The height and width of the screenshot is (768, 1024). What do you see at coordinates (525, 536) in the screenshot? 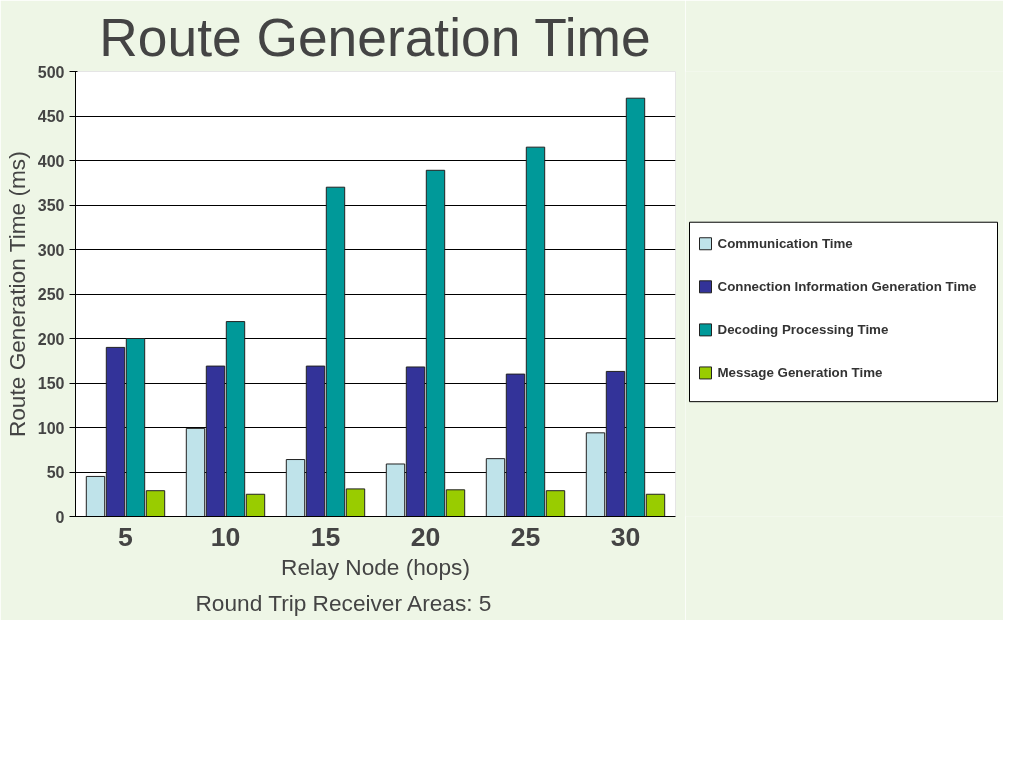
I see `x-tick-label: 25` at bounding box center [525, 536].